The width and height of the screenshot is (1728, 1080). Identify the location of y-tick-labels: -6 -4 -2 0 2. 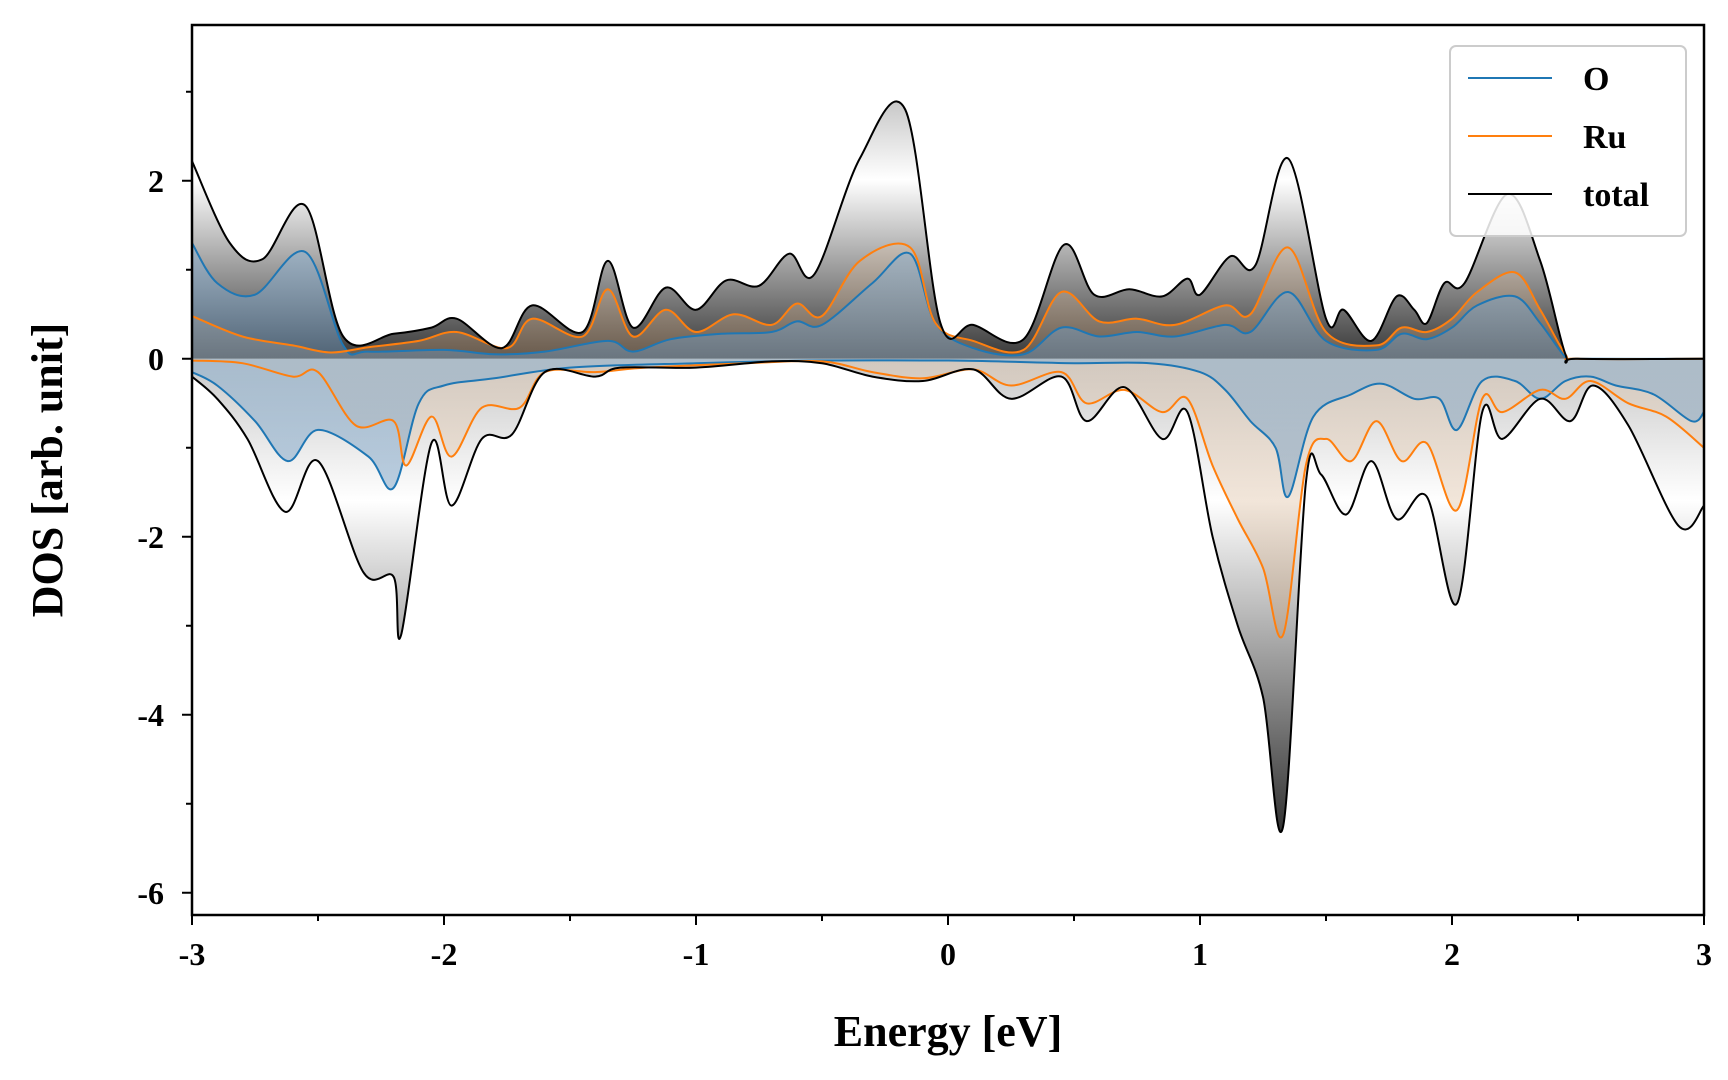
(150, 537).